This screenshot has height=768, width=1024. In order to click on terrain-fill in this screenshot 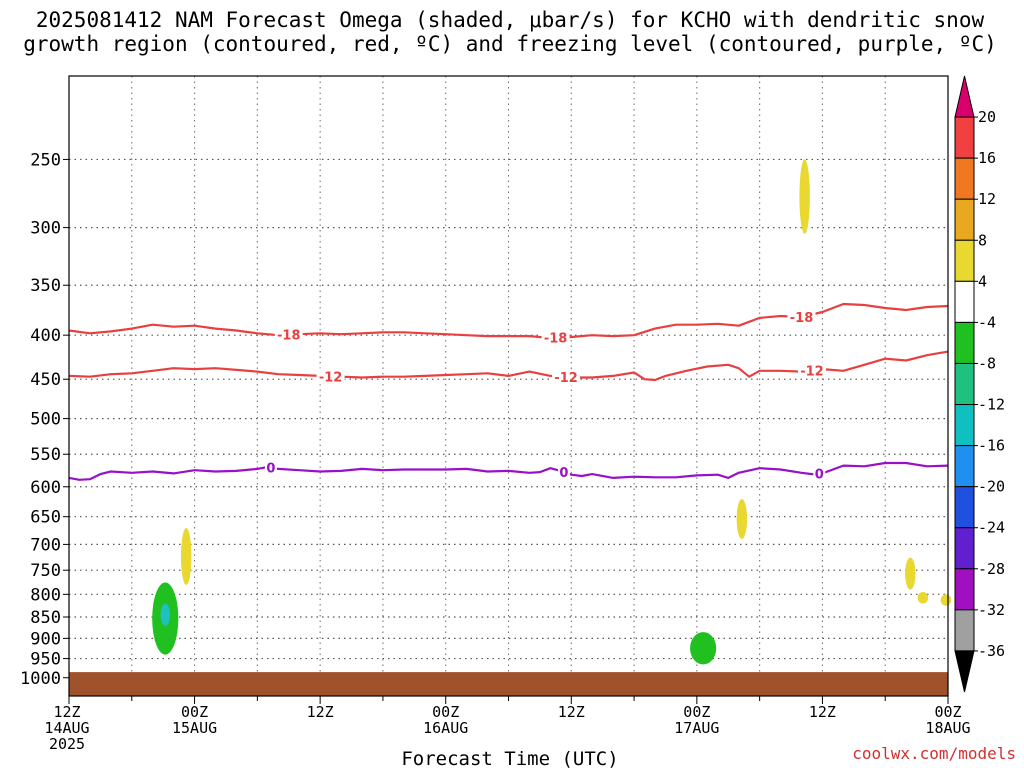, I will do `click(508, 684)`.